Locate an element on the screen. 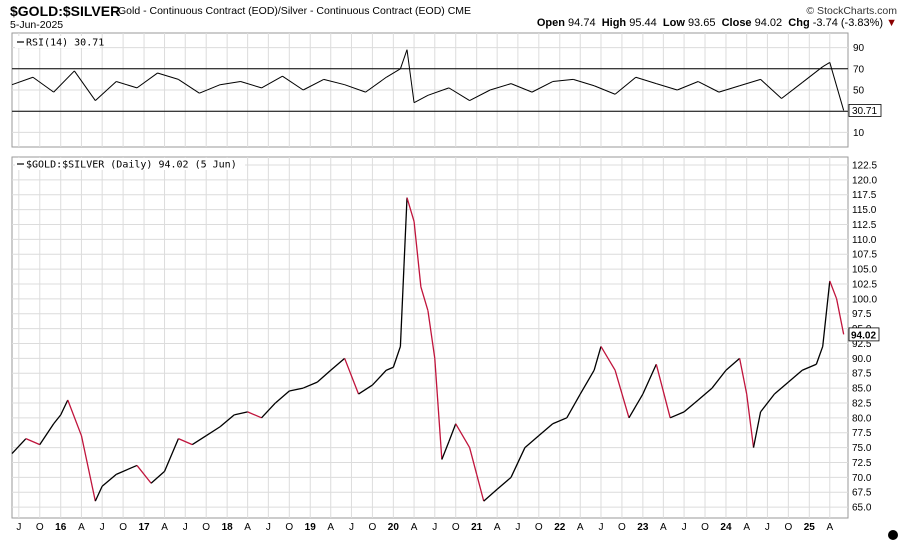 This screenshot has width=907, height=543. x-tick-label: 18 is located at coordinates (228, 527).